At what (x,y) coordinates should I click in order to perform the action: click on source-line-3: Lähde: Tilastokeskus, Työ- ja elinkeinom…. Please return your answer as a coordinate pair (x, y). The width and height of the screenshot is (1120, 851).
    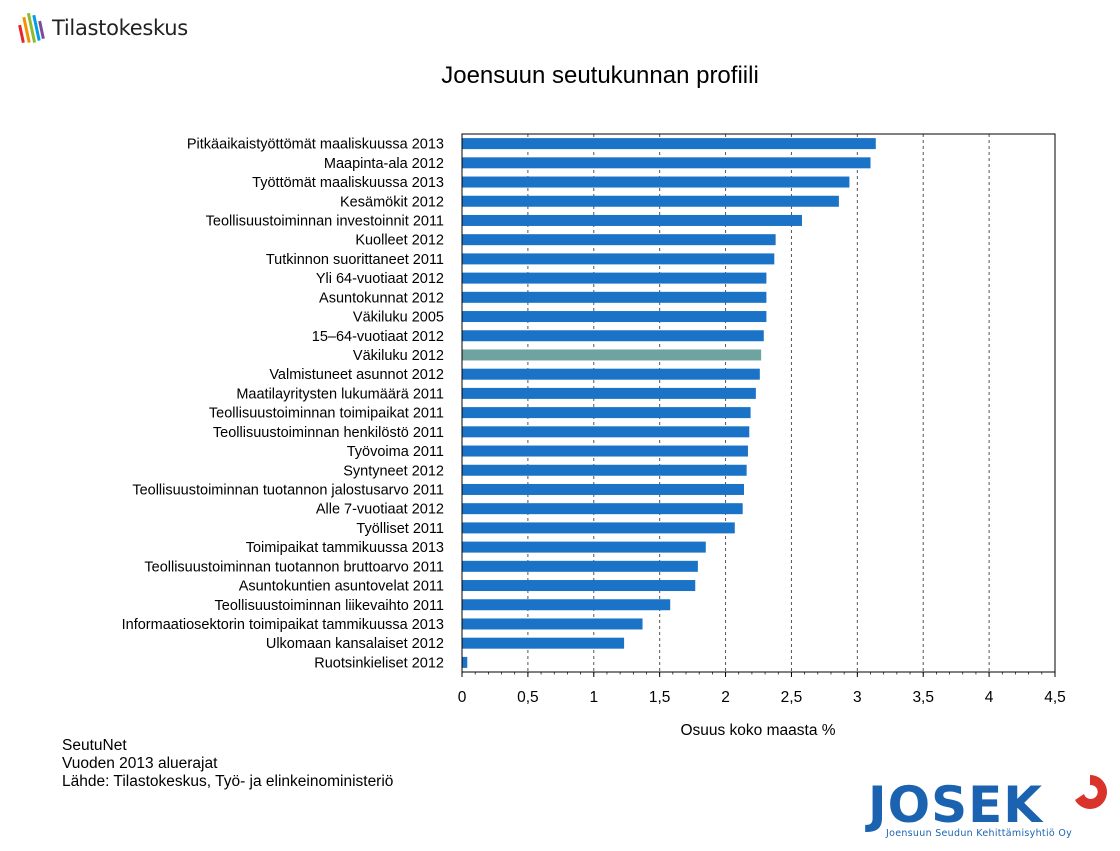
    Looking at the image, I should click on (228, 781).